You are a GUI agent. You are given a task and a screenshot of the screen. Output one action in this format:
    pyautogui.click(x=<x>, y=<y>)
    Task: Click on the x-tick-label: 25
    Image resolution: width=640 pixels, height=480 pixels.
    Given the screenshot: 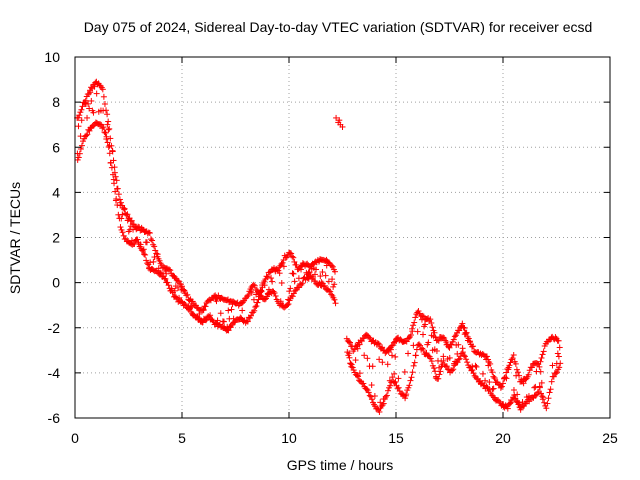 What is the action you would take?
    pyautogui.click(x=610, y=438)
    